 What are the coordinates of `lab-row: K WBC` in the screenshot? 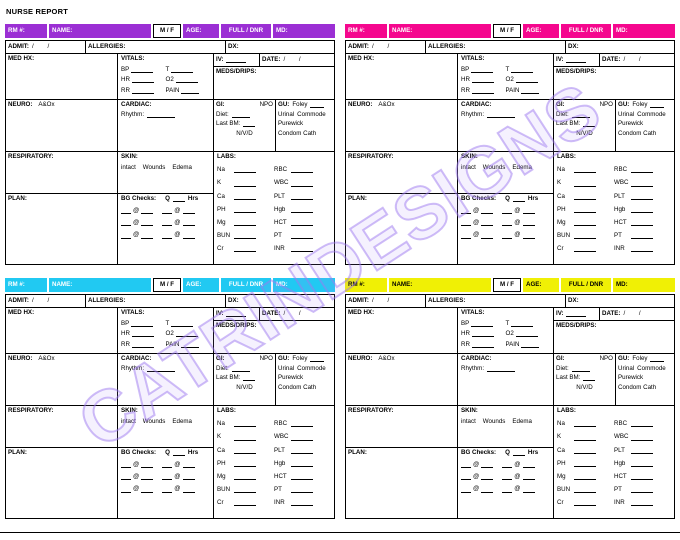 It's located at (614, 180).